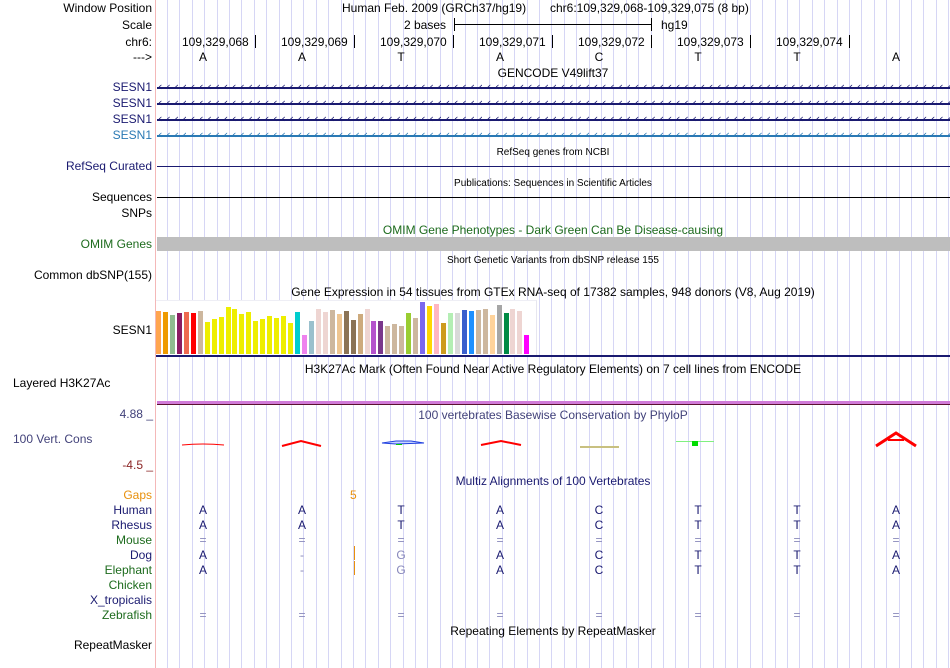 The width and height of the screenshot is (950, 668). I want to click on species-label: Human, so click(132, 510).